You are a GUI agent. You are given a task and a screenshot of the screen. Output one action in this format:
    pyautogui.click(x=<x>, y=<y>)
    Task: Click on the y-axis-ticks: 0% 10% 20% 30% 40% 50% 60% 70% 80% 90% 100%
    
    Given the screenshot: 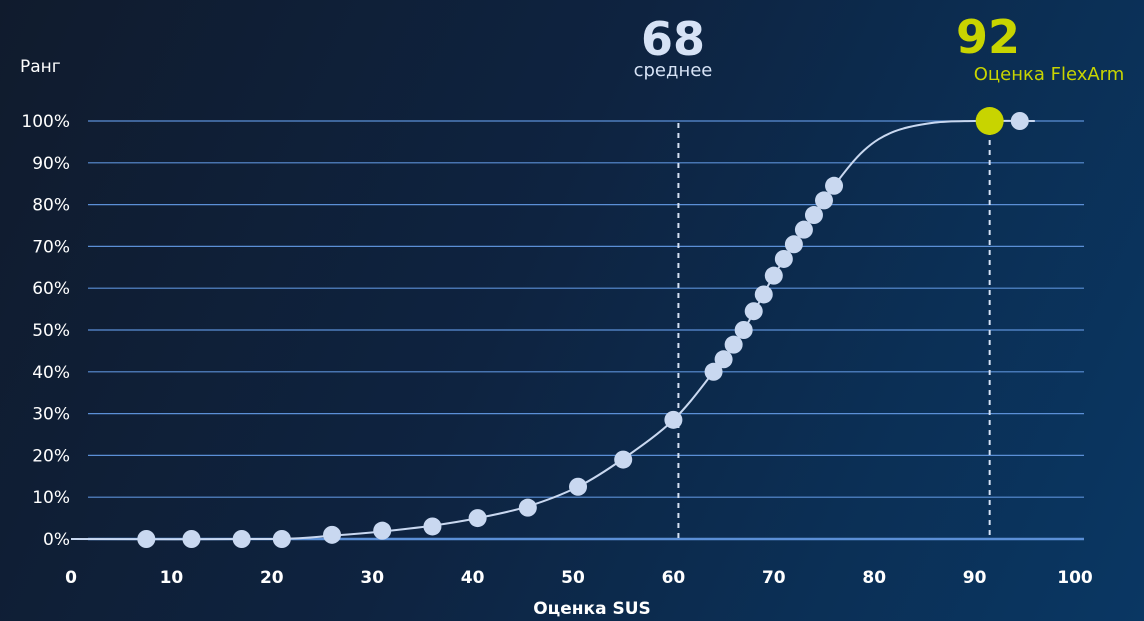 What is the action you would take?
    pyautogui.click(x=45, y=331)
    